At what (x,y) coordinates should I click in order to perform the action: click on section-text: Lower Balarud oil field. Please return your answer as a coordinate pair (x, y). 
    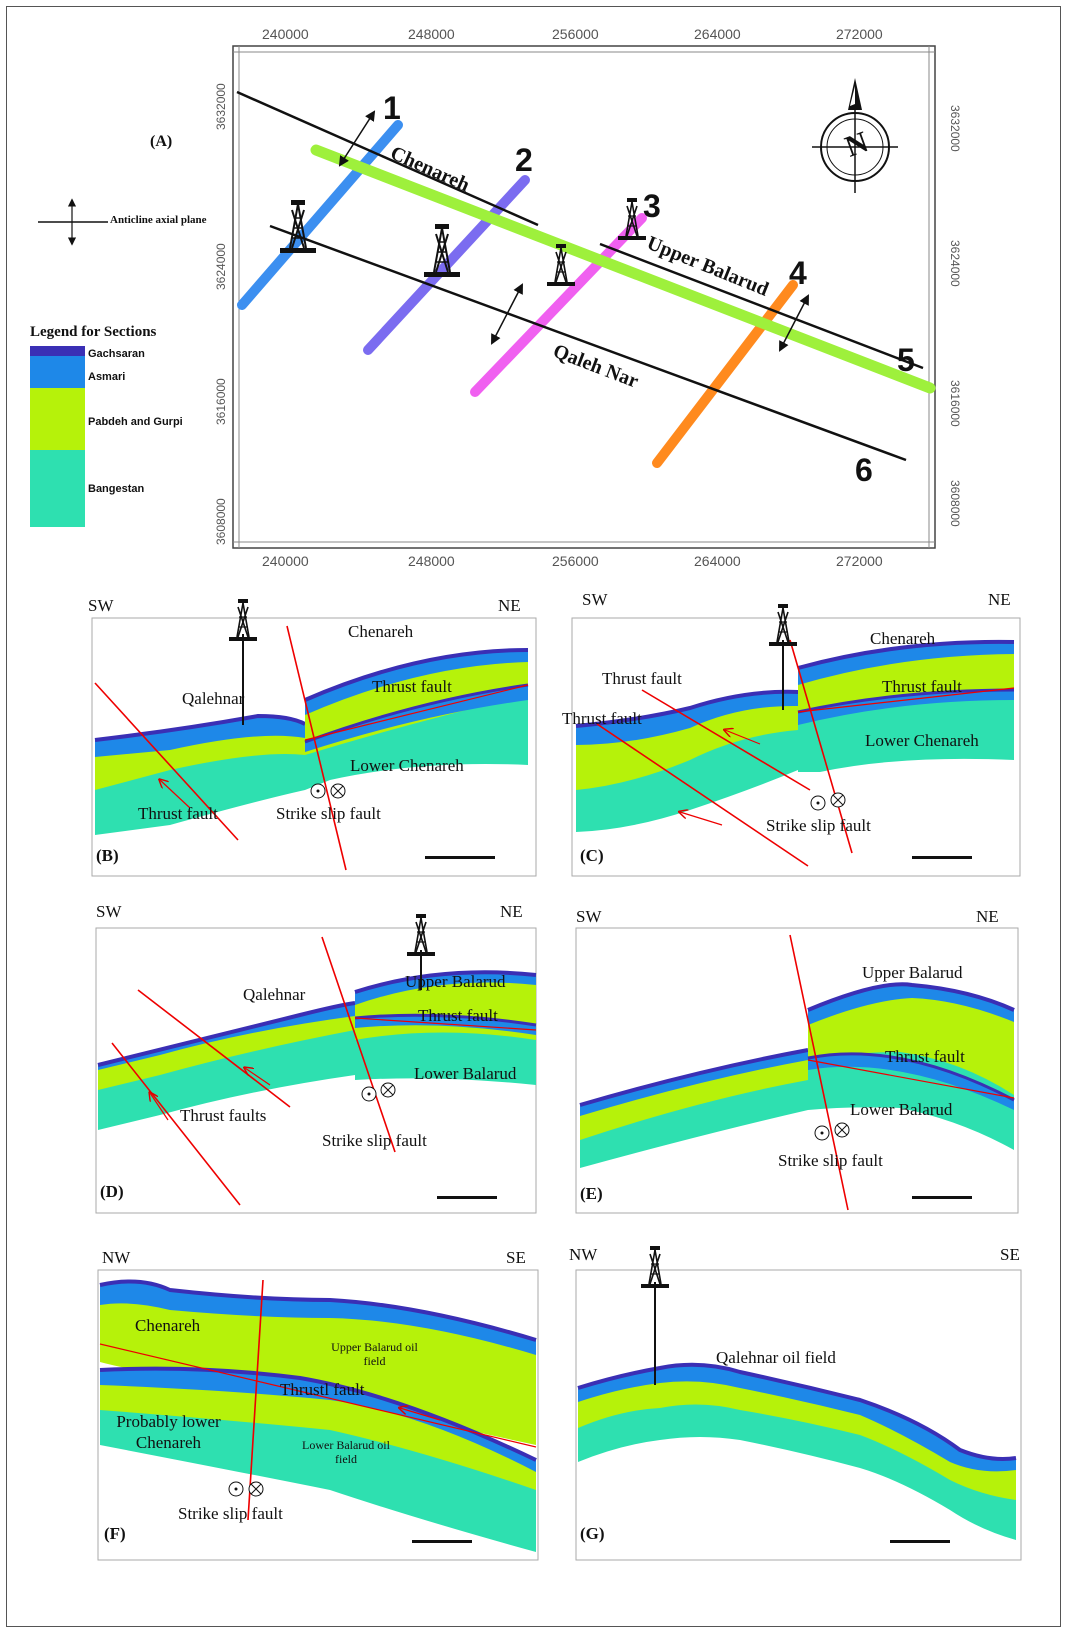
    Looking at the image, I should click on (346, 1452).